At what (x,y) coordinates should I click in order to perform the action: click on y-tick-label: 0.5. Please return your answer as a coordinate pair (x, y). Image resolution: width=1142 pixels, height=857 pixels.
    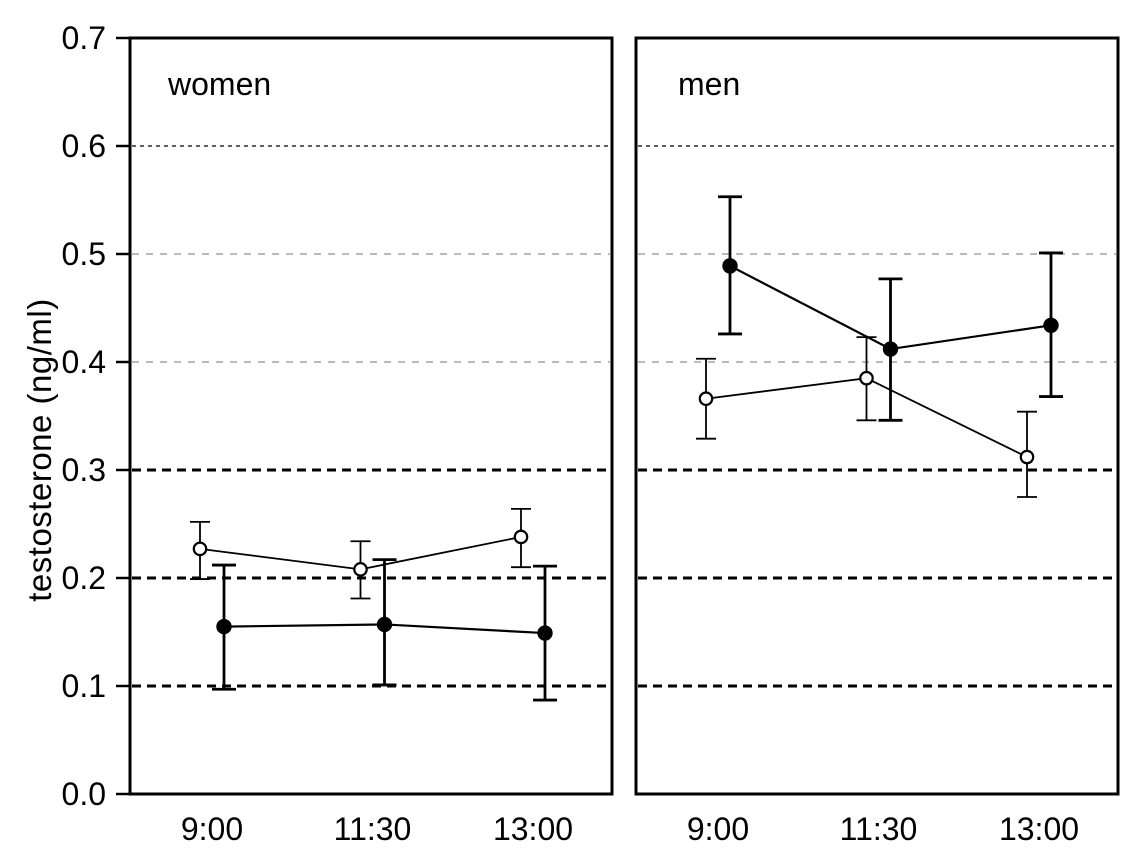
    Looking at the image, I should click on (84, 254).